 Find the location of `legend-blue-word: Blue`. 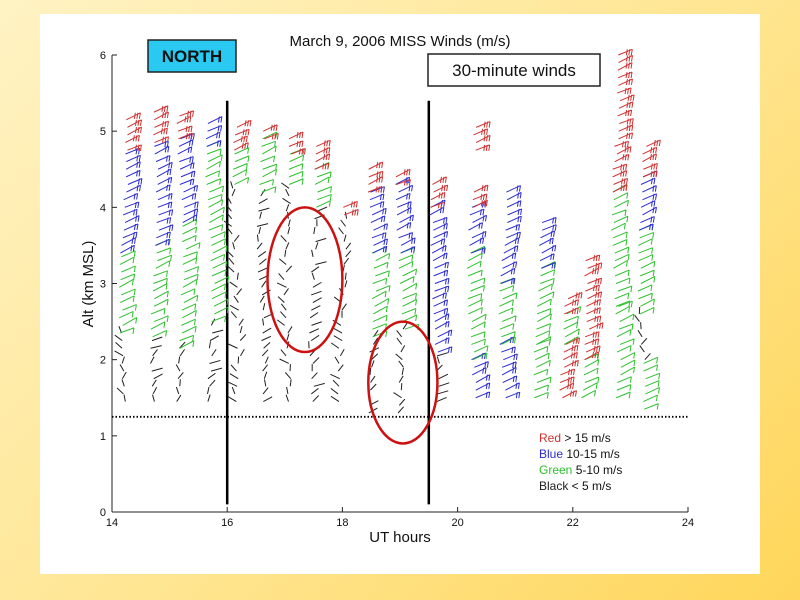

legend-blue-word: Blue is located at coordinates (551, 454).